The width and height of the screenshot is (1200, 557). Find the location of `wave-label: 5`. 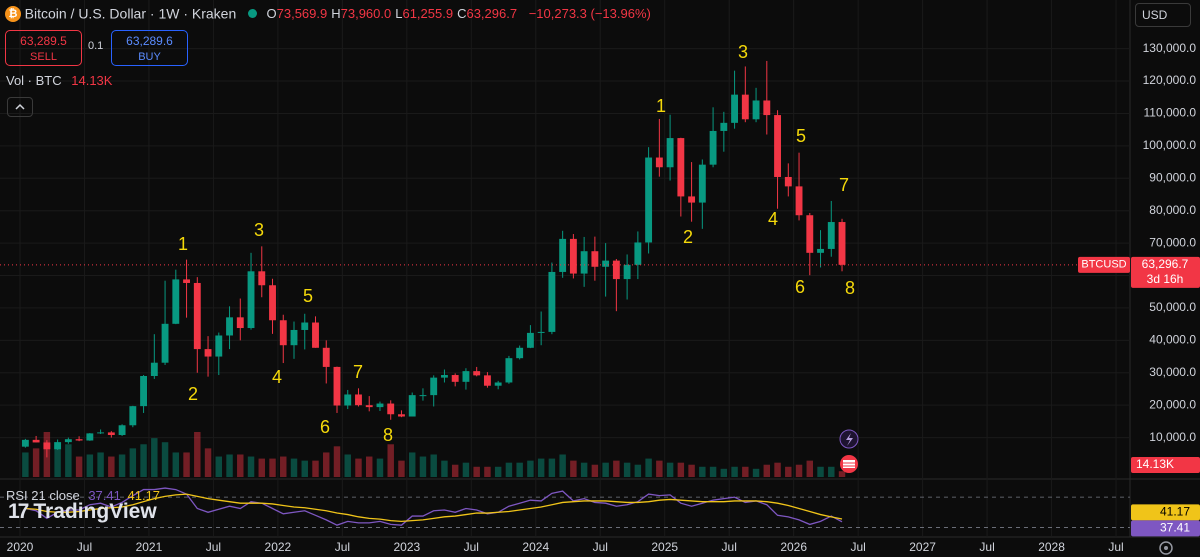

wave-label: 5 is located at coordinates (308, 296).